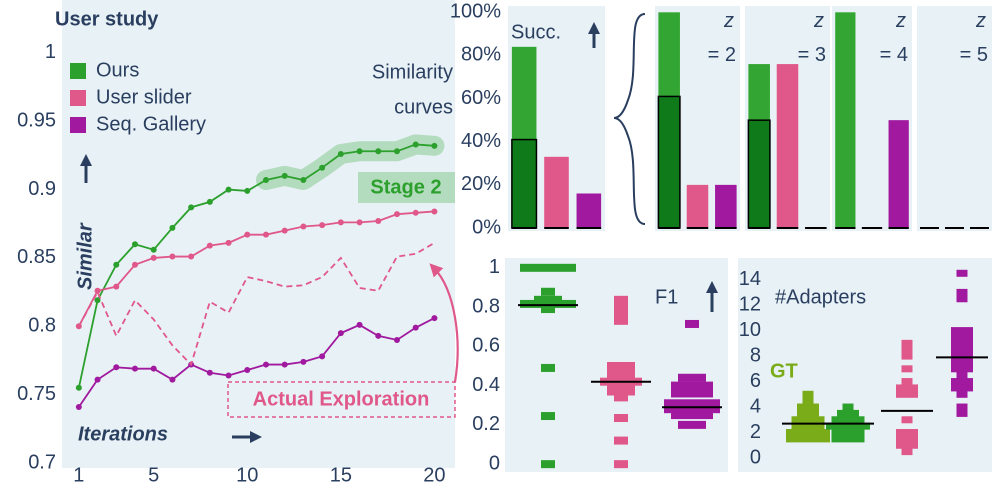  I want to click on y-tick-label: 10, so click(750, 330).